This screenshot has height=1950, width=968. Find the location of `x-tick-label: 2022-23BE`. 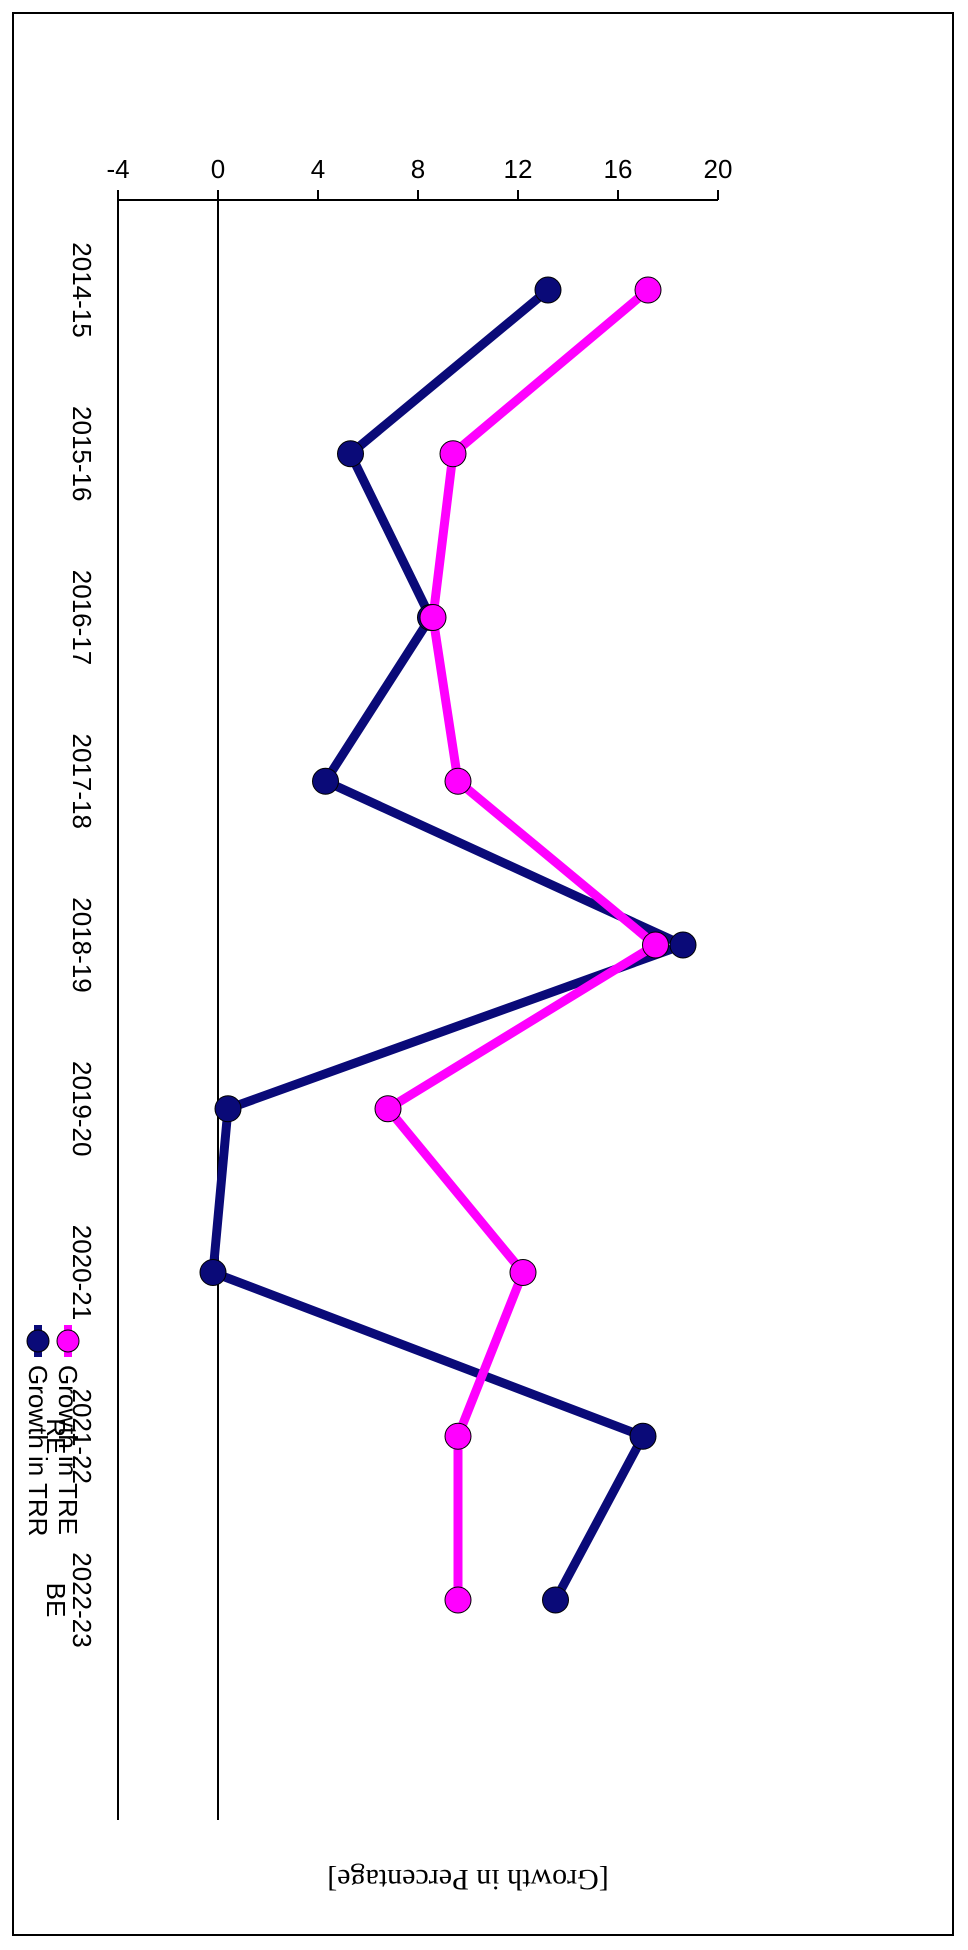

x-tick-label: 2022-23BE is located at coordinates (69, 1599).